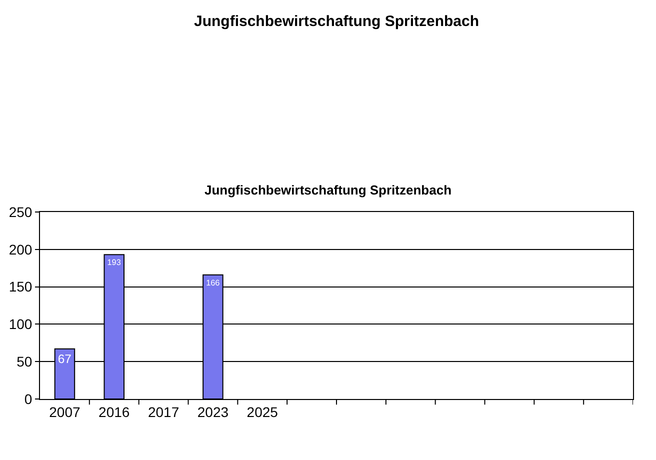  What do you see at coordinates (28, 398) in the screenshot?
I see `y-tick-label: 0` at bounding box center [28, 398].